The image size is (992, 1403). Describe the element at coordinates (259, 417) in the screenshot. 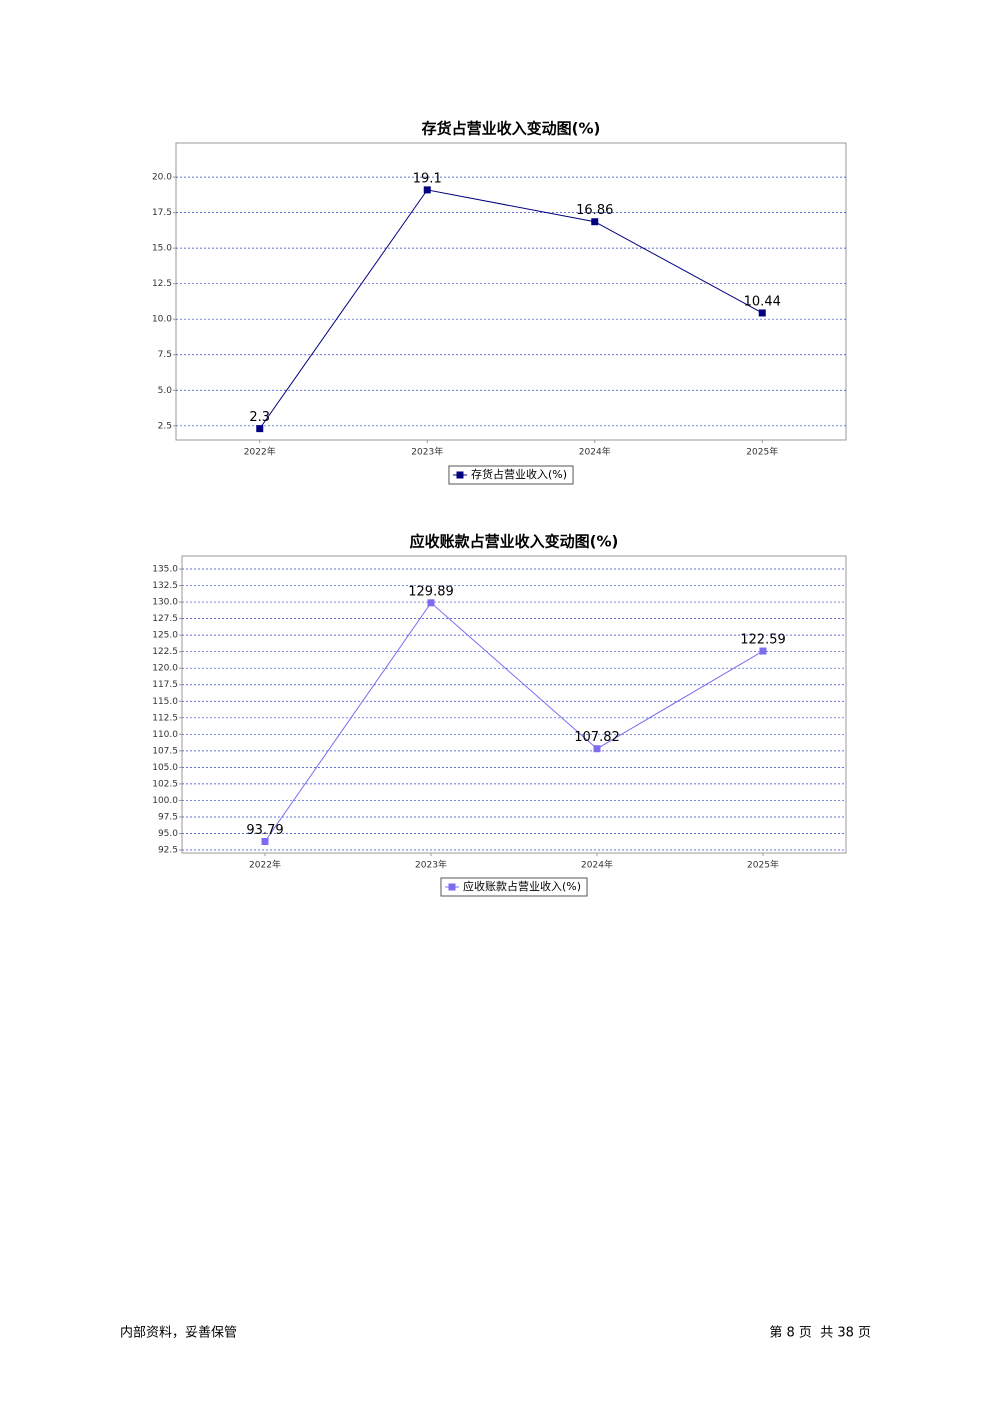

I see `data-label: 2.3` at that location.